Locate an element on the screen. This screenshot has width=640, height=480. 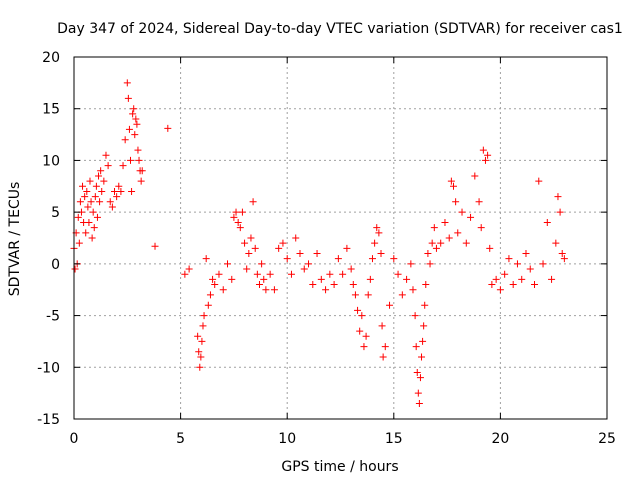
y-tick-label: 5 is located at coordinates (55, 213).